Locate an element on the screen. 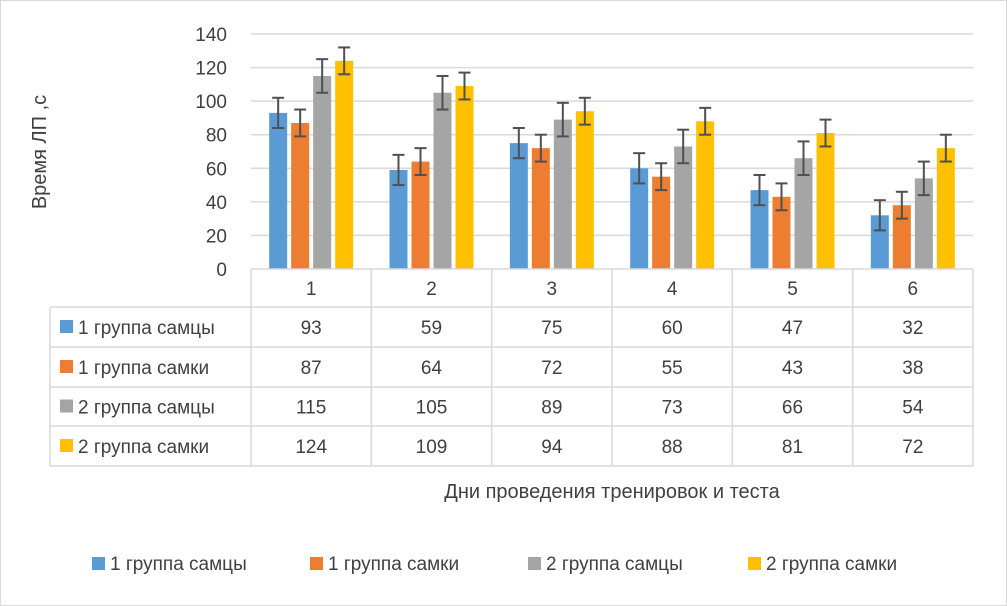 The width and height of the screenshot is (1007, 606). data-table-value: 60 is located at coordinates (672, 328).